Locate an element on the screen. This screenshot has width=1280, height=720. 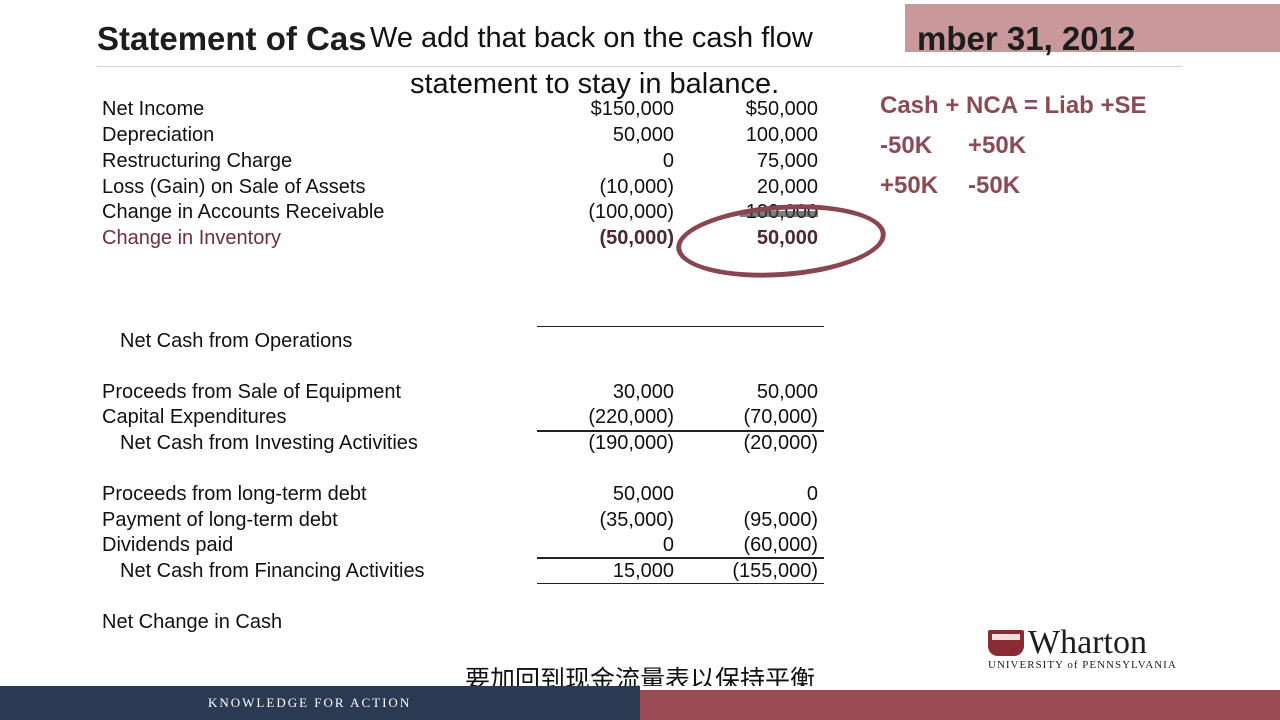
row-label: Net Income is located at coordinates (153, 109).